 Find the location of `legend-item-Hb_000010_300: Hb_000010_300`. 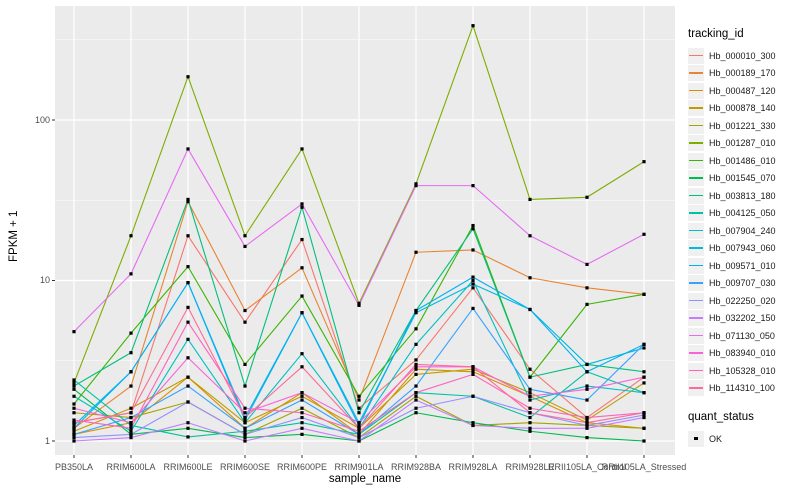

legend-item-Hb_000010_300: Hb_000010_300 is located at coordinates (744, 56).